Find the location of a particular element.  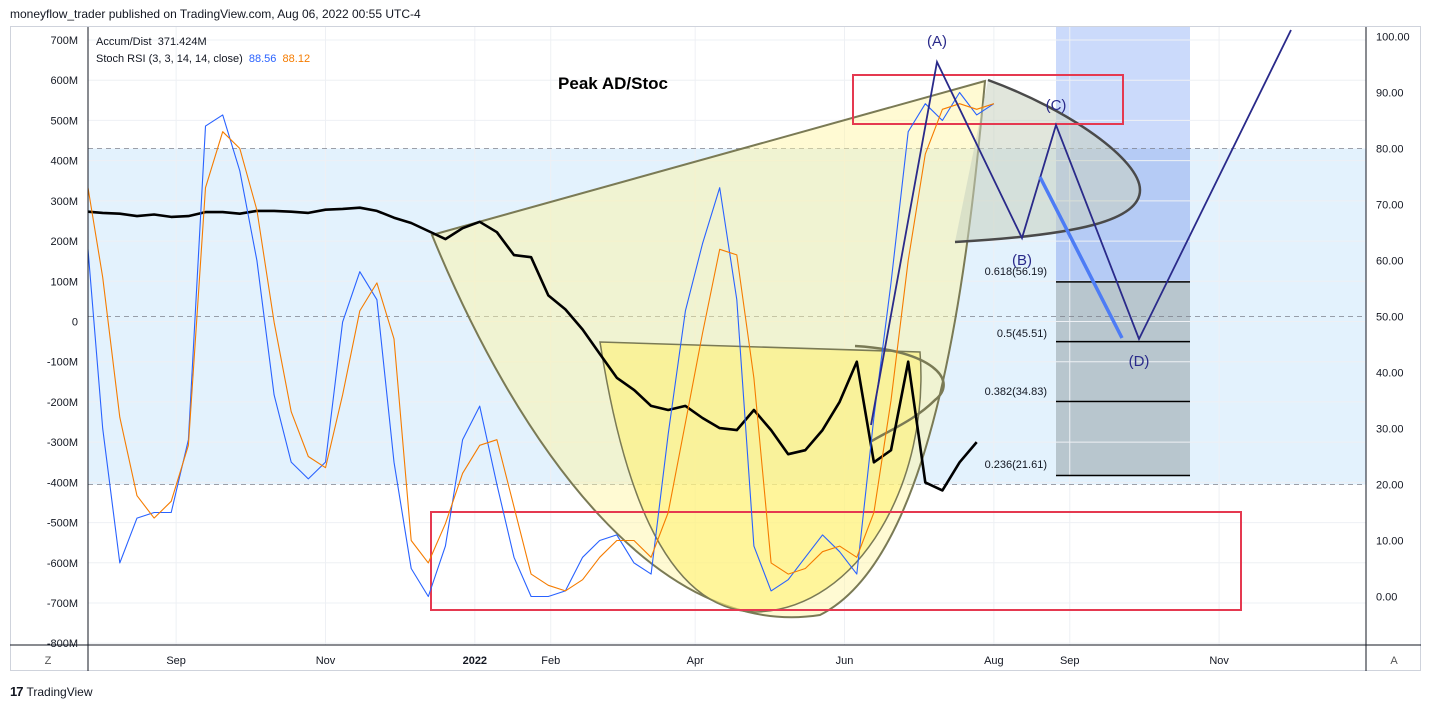

footer-brand: 17 TradingView is located at coordinates (51, 691).